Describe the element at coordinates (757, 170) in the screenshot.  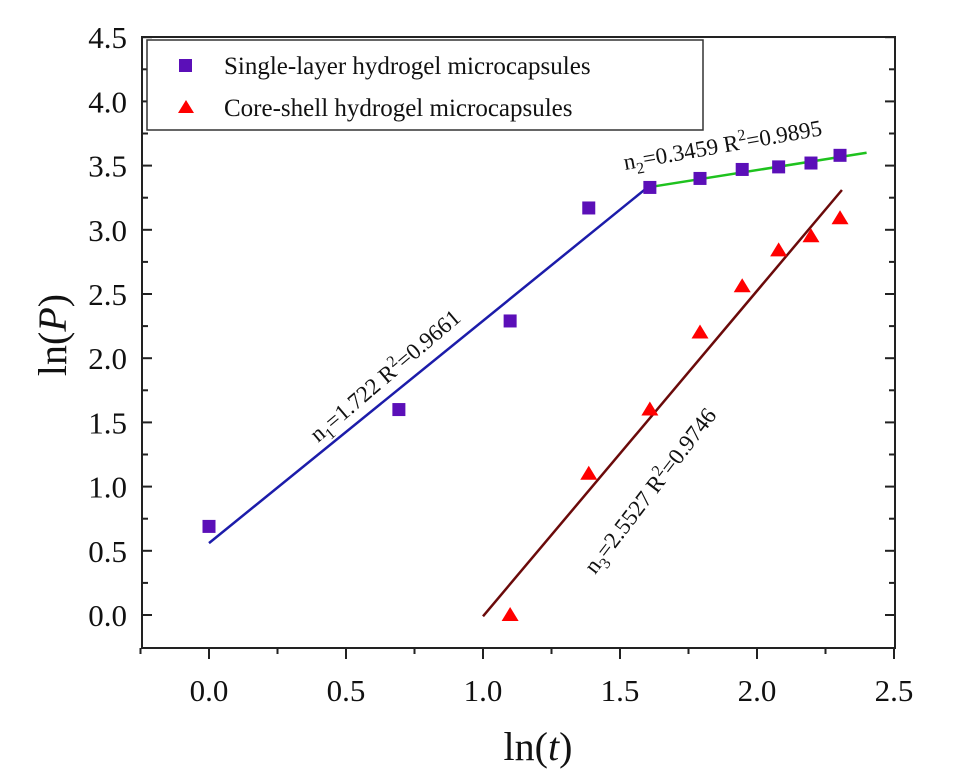
I see `fit-n2-line` at that location.